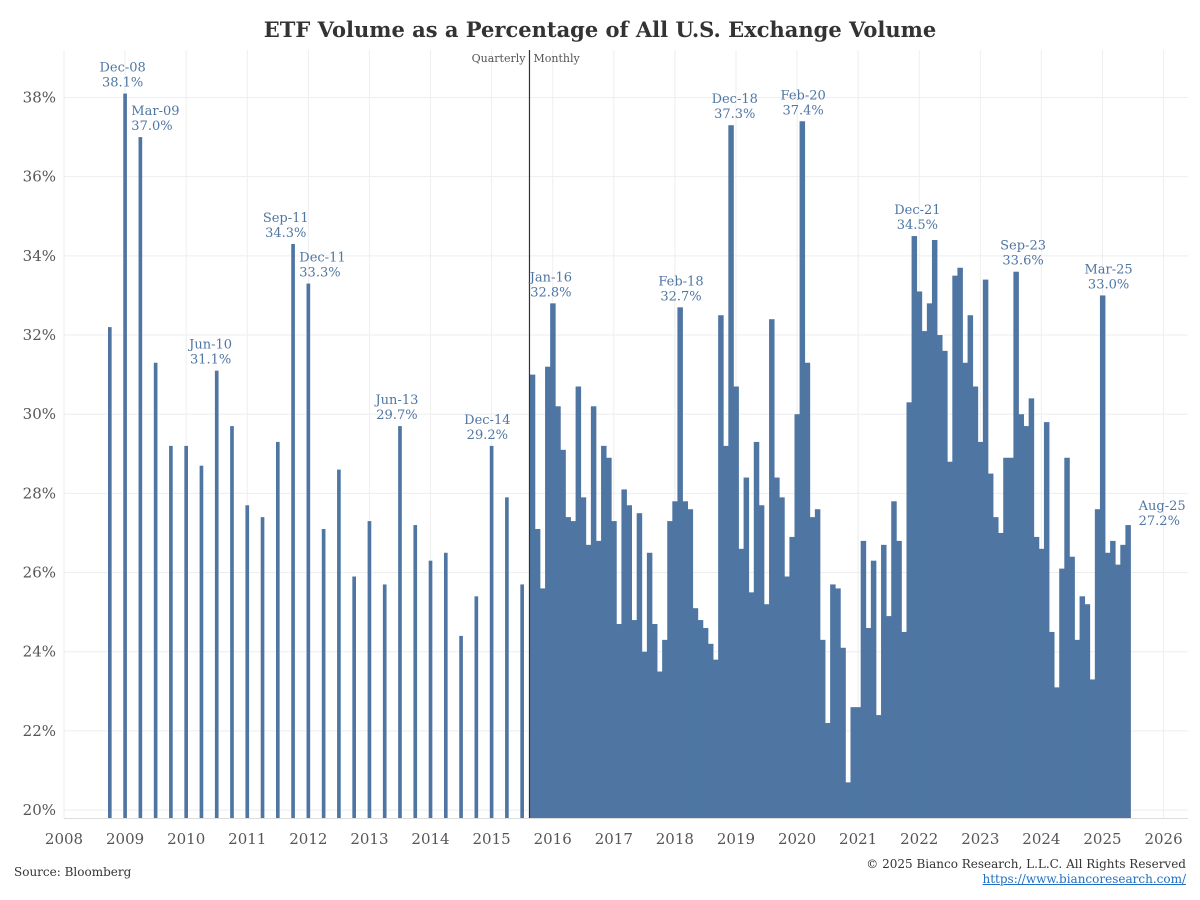 The image size is (1200, 900). What do you see at coordinates (553, 839) in the screenshot?
I see `x-tick-label: 2016` at bounding box center [553, 839].